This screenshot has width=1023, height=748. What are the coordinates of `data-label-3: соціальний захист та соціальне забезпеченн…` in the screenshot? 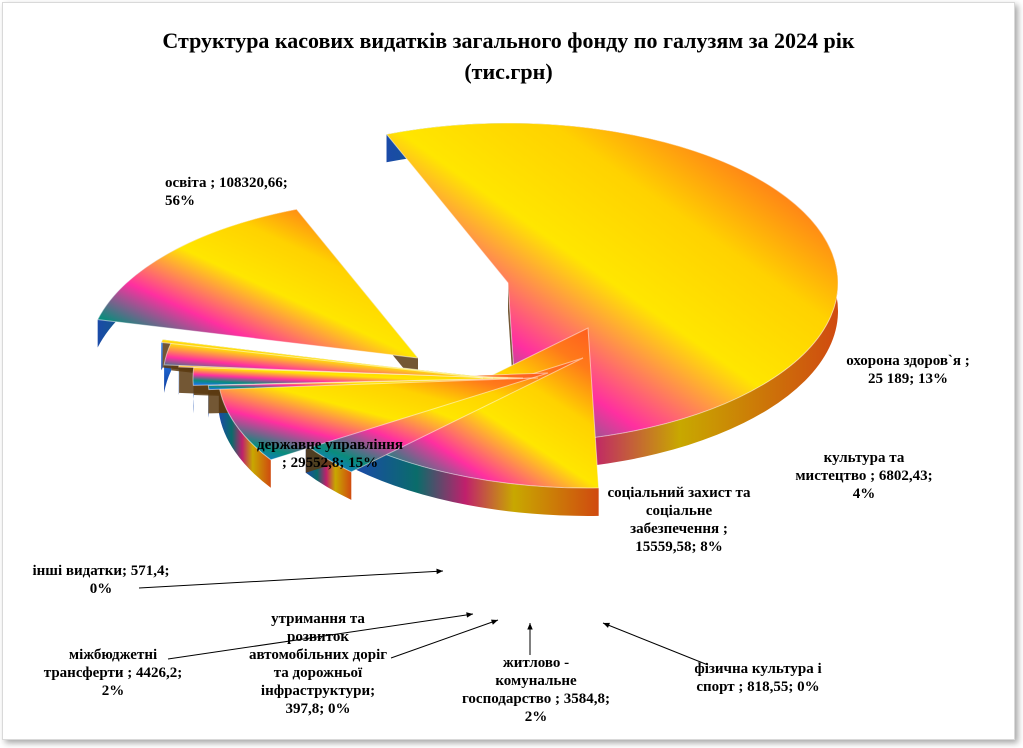 It's located at (679, 520).